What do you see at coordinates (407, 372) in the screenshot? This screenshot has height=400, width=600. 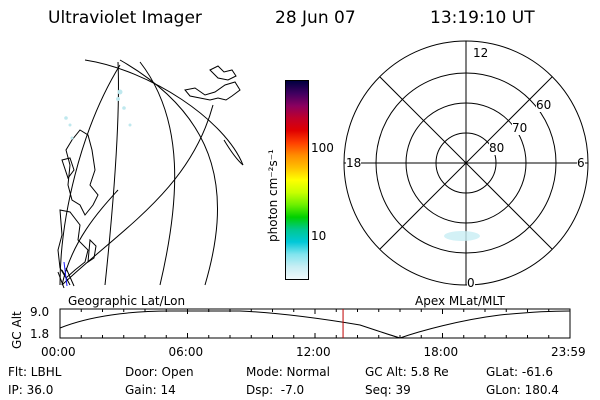 I see `gc-alt-info: GC Alt: 5.8 Re` at bounding box center [407, 372].